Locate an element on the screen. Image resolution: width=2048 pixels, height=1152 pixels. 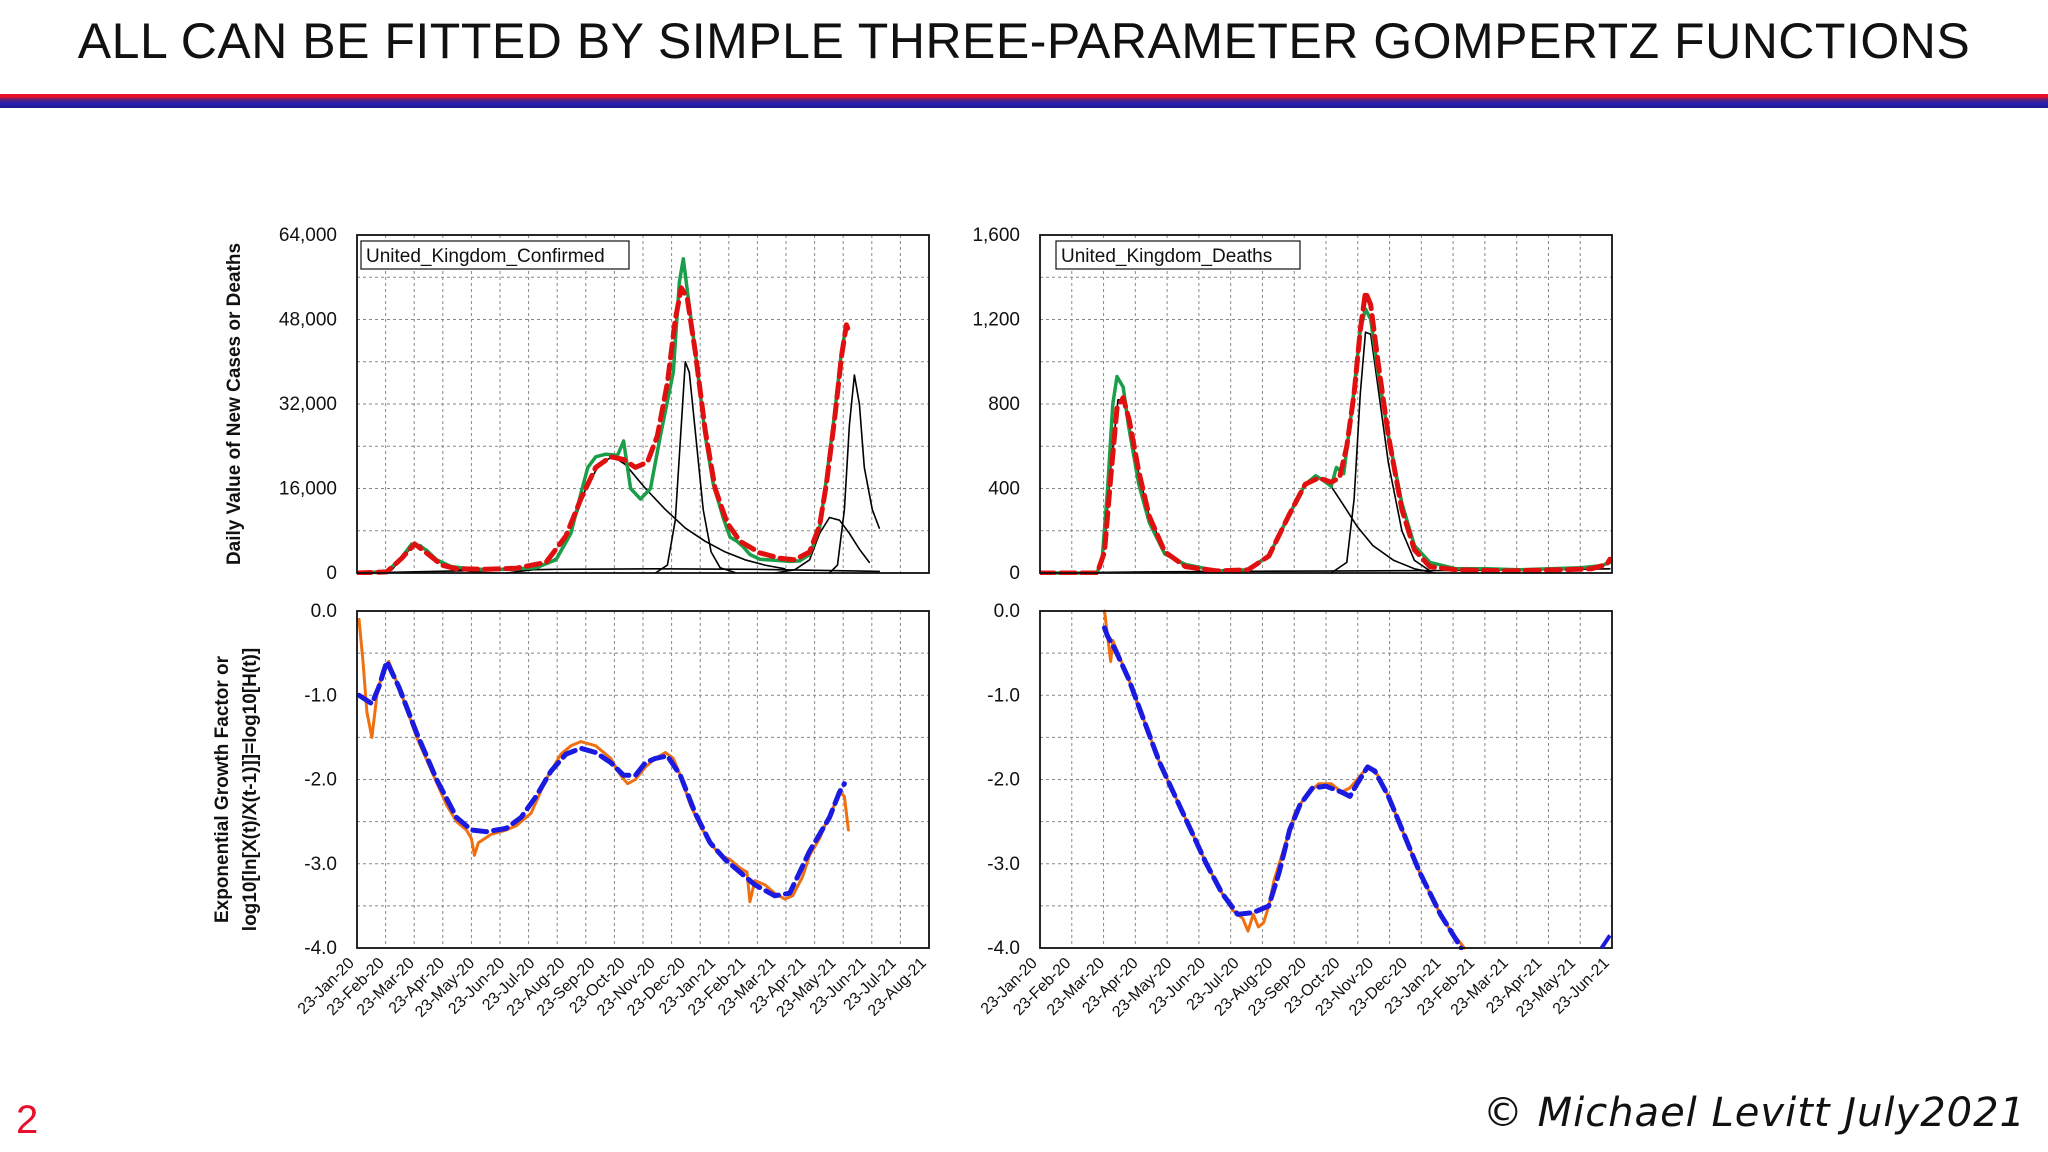
copyright-signature: © Michael Levitt July2021 is located at coordinates (1754, 1113).